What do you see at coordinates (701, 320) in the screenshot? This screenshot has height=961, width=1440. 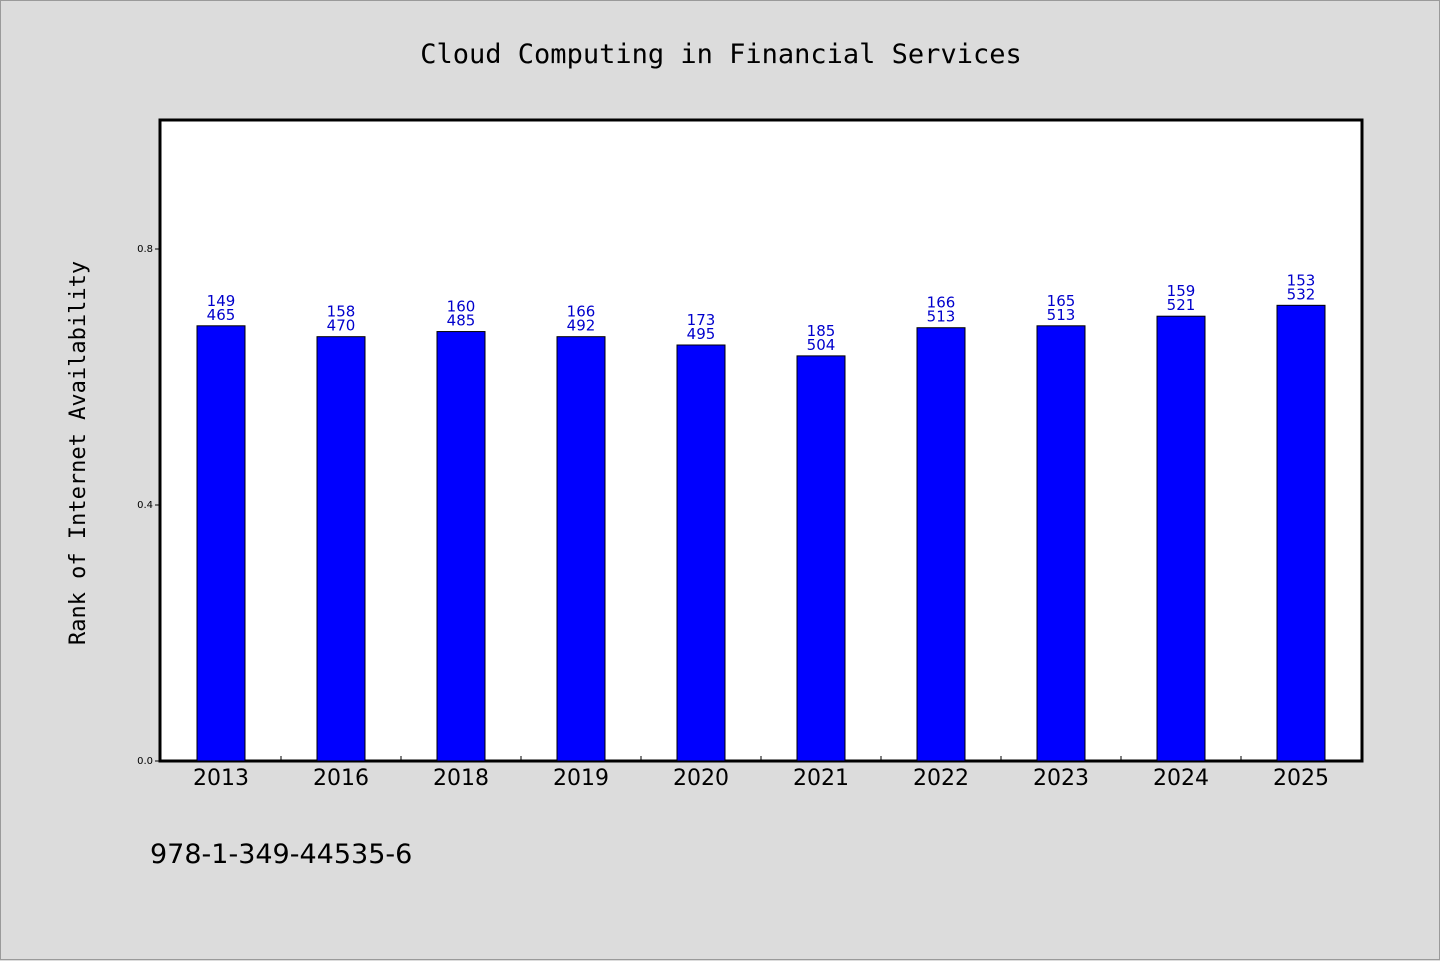 I see `data-label-2020-1: 173` at bounding box center [701, 320].